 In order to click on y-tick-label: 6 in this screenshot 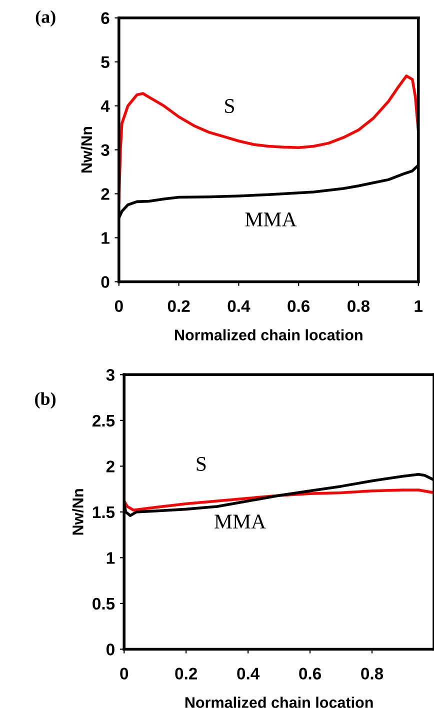, I will do `click(105, 18)`.